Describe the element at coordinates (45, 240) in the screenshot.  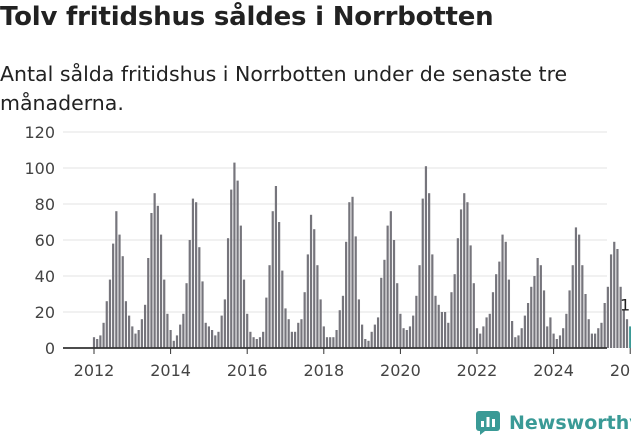
I see `y-tick-label: 60` at that location.